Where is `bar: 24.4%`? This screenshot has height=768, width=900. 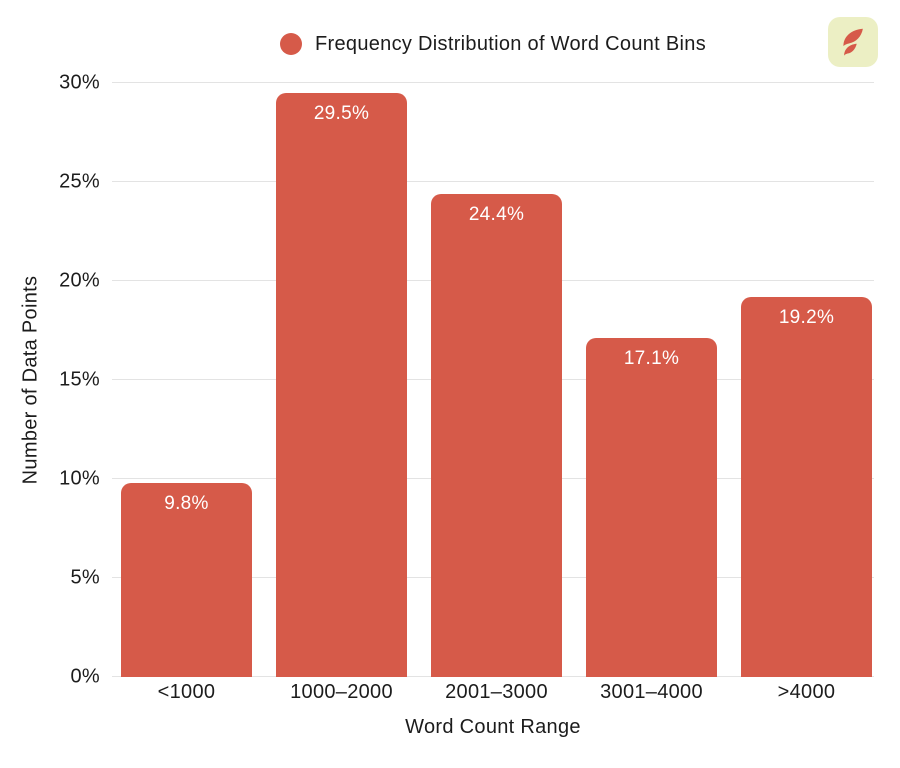
bar: 24.4% is located at coordinates (496, 435).